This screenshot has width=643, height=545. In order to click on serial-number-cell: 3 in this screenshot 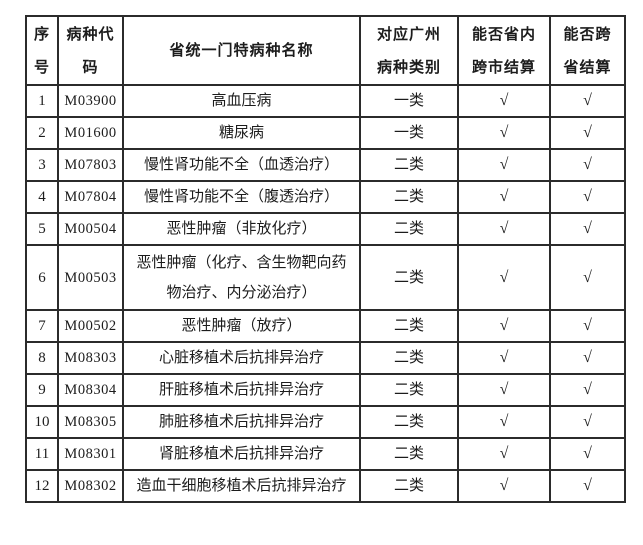, I will do `click(42, 165)`.